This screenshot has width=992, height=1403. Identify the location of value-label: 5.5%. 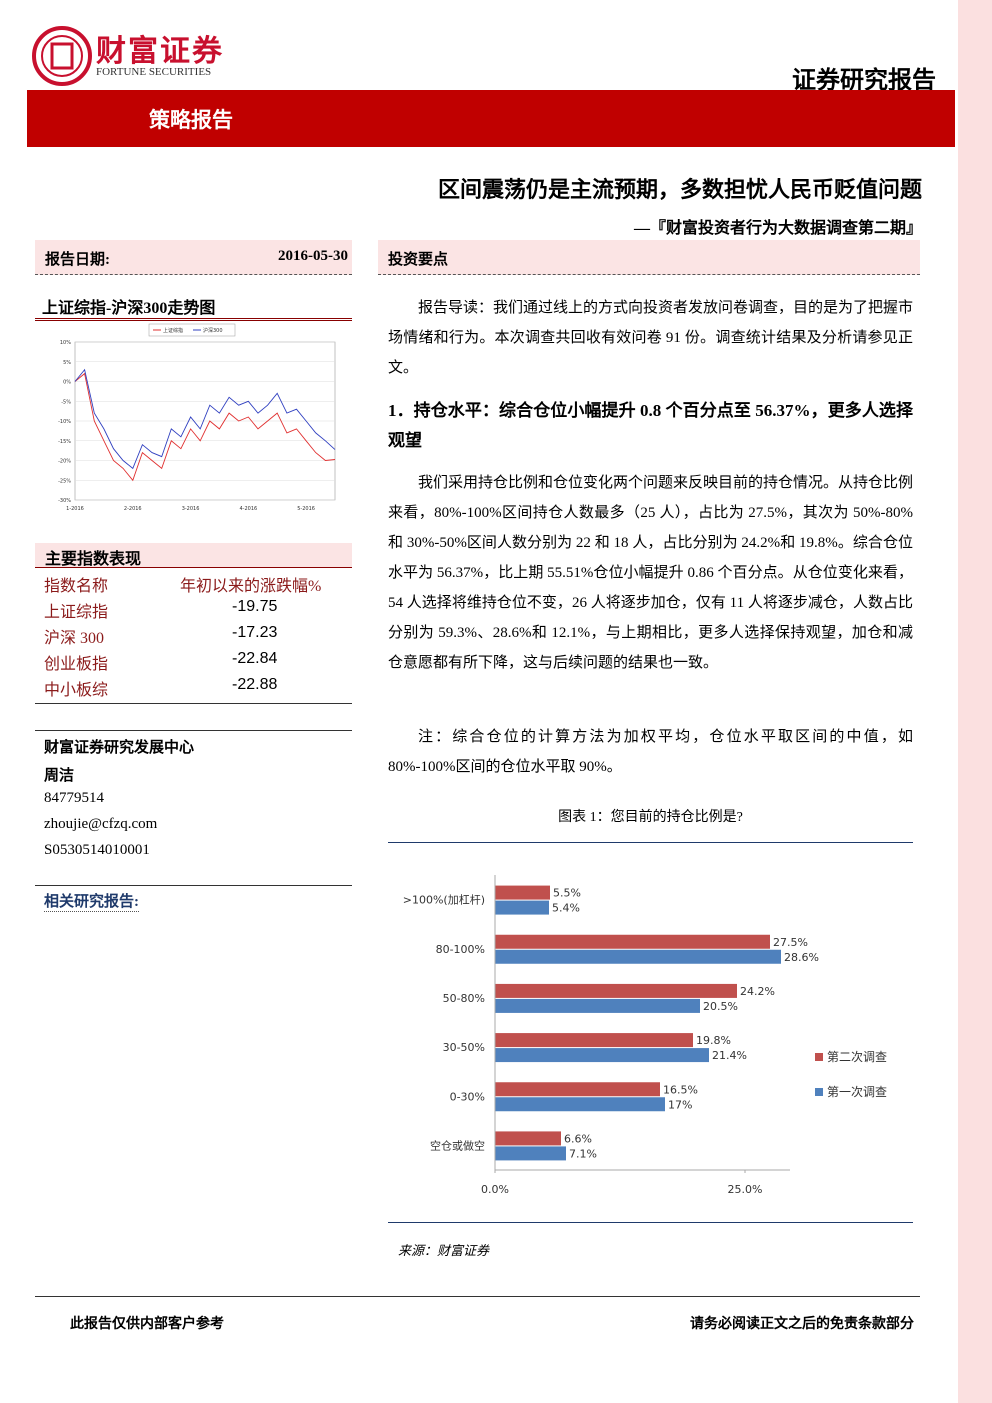
(567, 893).